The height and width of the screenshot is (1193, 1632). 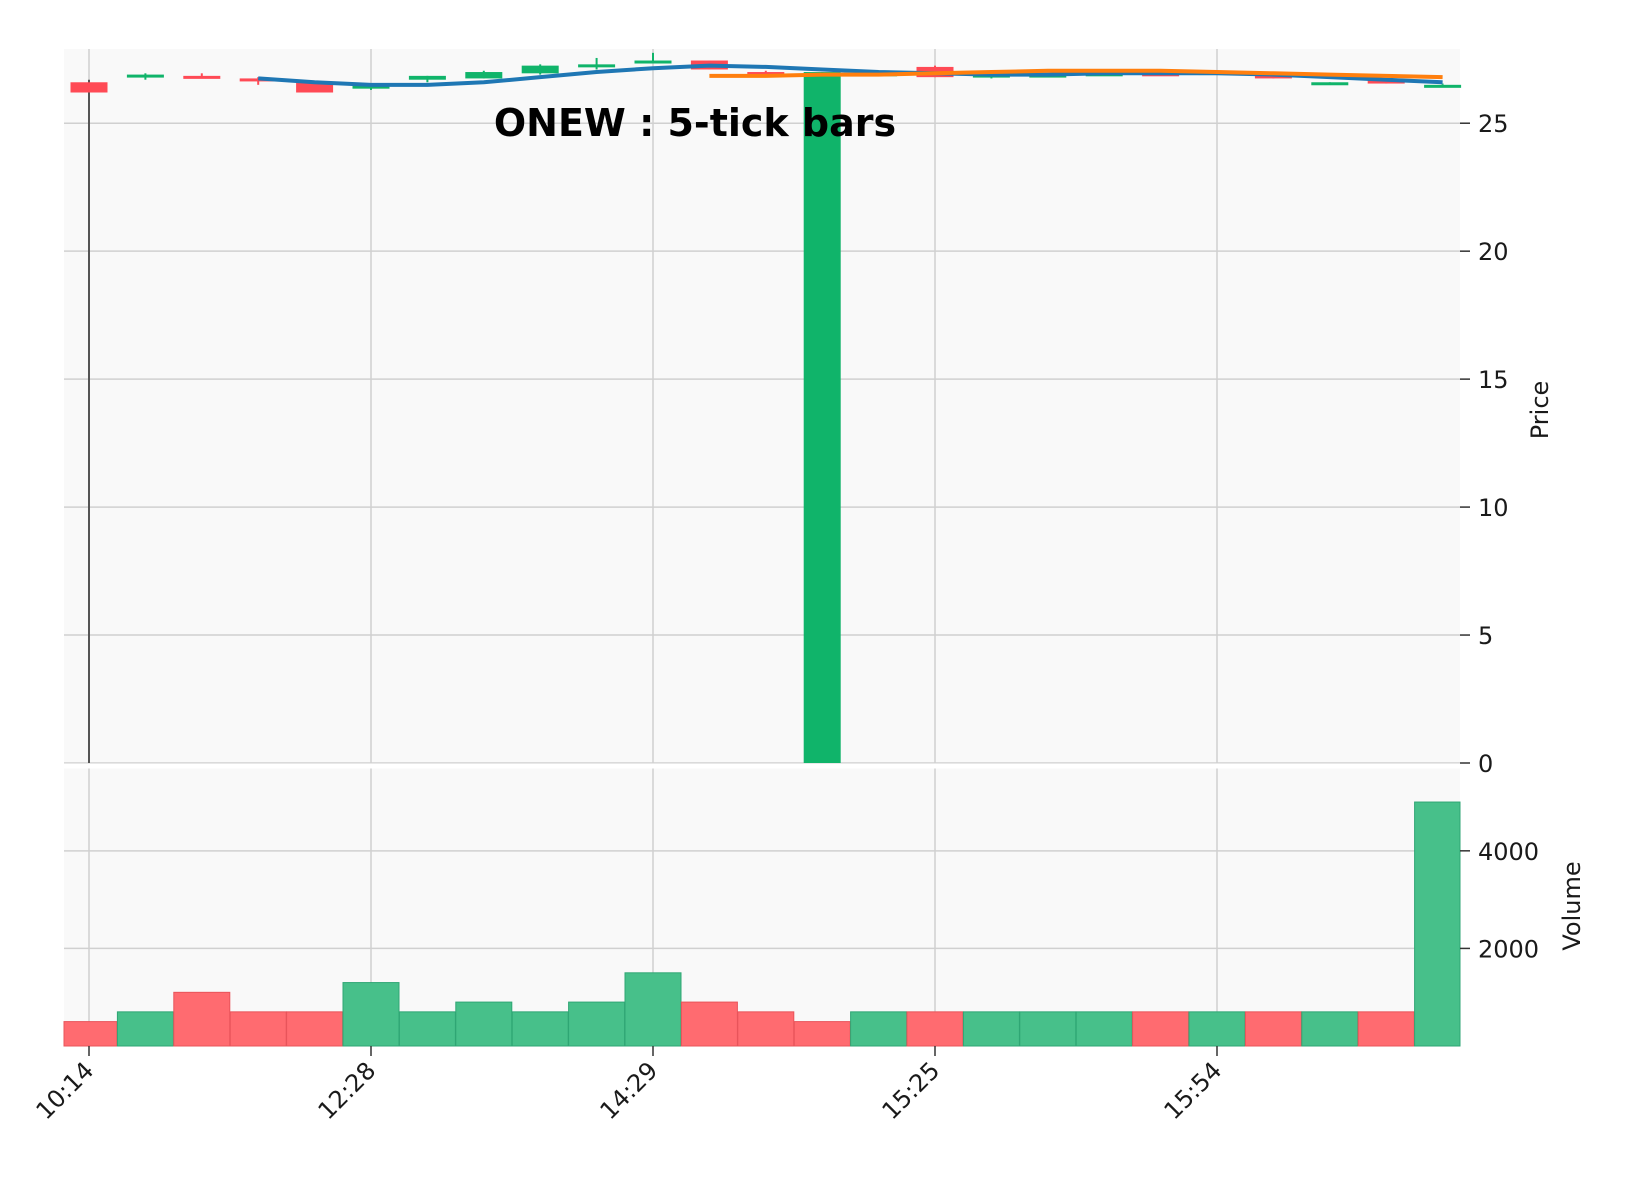 I want to click on price-tick-label: 25, so click(x=1493, y=124).